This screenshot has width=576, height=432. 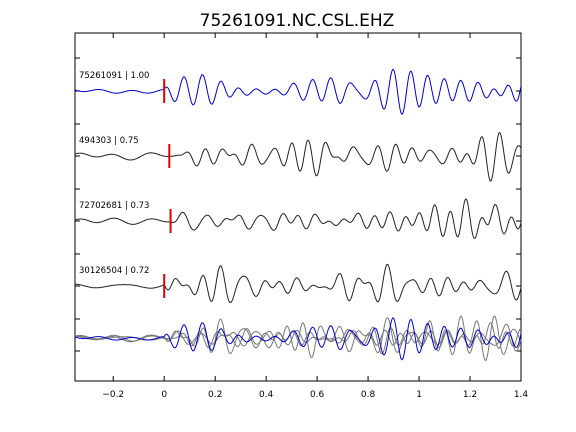 I want to click on trace-494303: 494303 | 0.75, so click(x=298, y=157).